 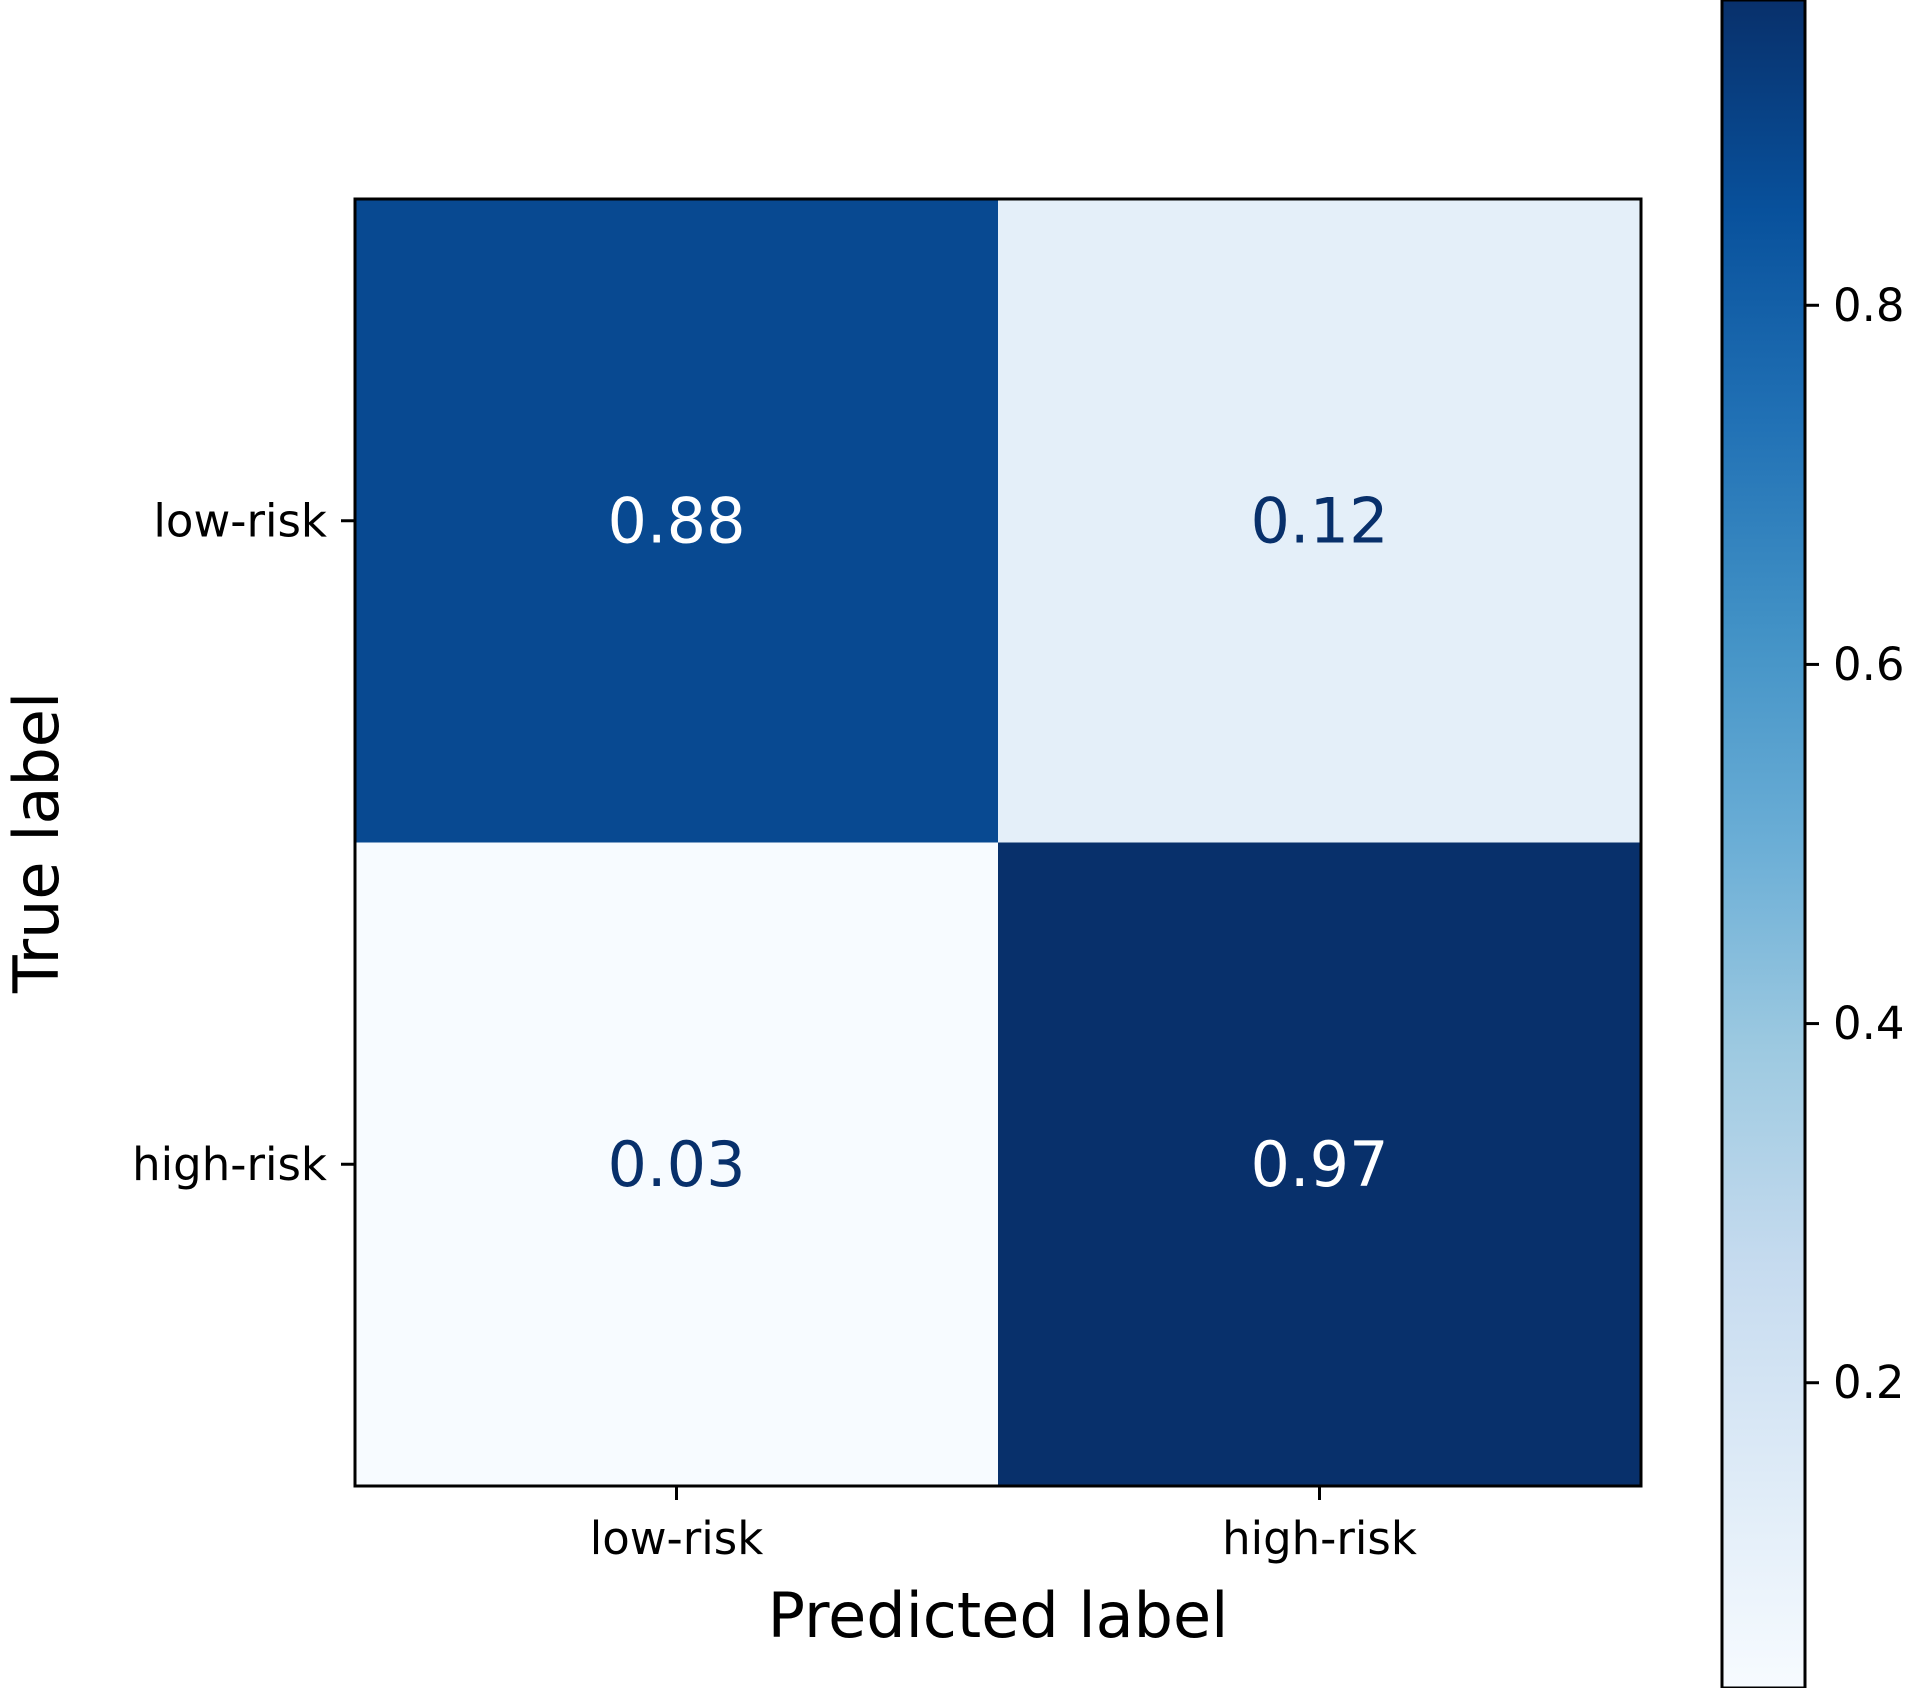 I want to click on colorbar-tick-label: 0.4, so click(x=1869, y=1023).